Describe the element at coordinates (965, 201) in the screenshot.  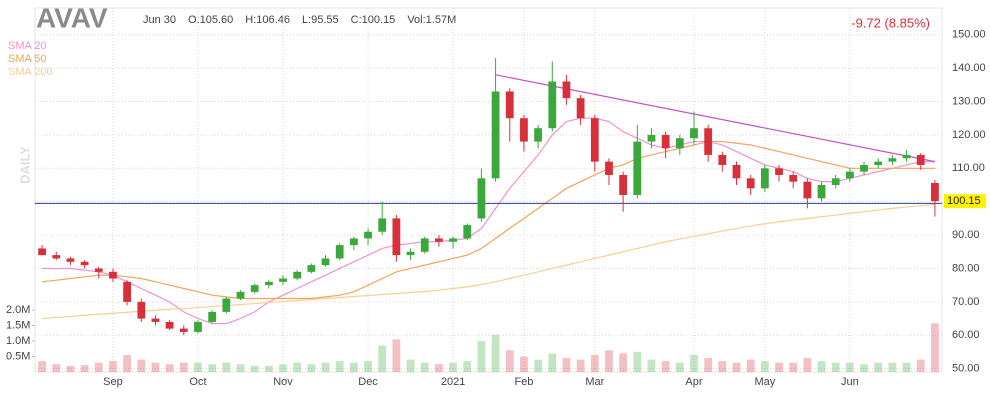
I see `last-price-box` at that location.